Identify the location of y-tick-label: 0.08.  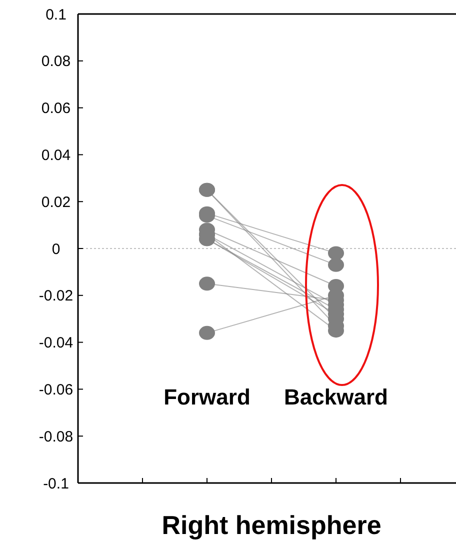
(56, 61).